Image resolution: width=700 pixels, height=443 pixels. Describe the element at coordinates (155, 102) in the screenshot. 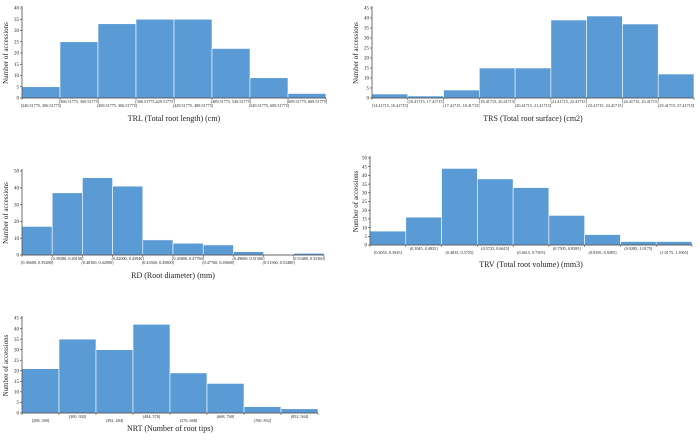

I see `trl-category-label: (306.51775,429.51775]` at that location.